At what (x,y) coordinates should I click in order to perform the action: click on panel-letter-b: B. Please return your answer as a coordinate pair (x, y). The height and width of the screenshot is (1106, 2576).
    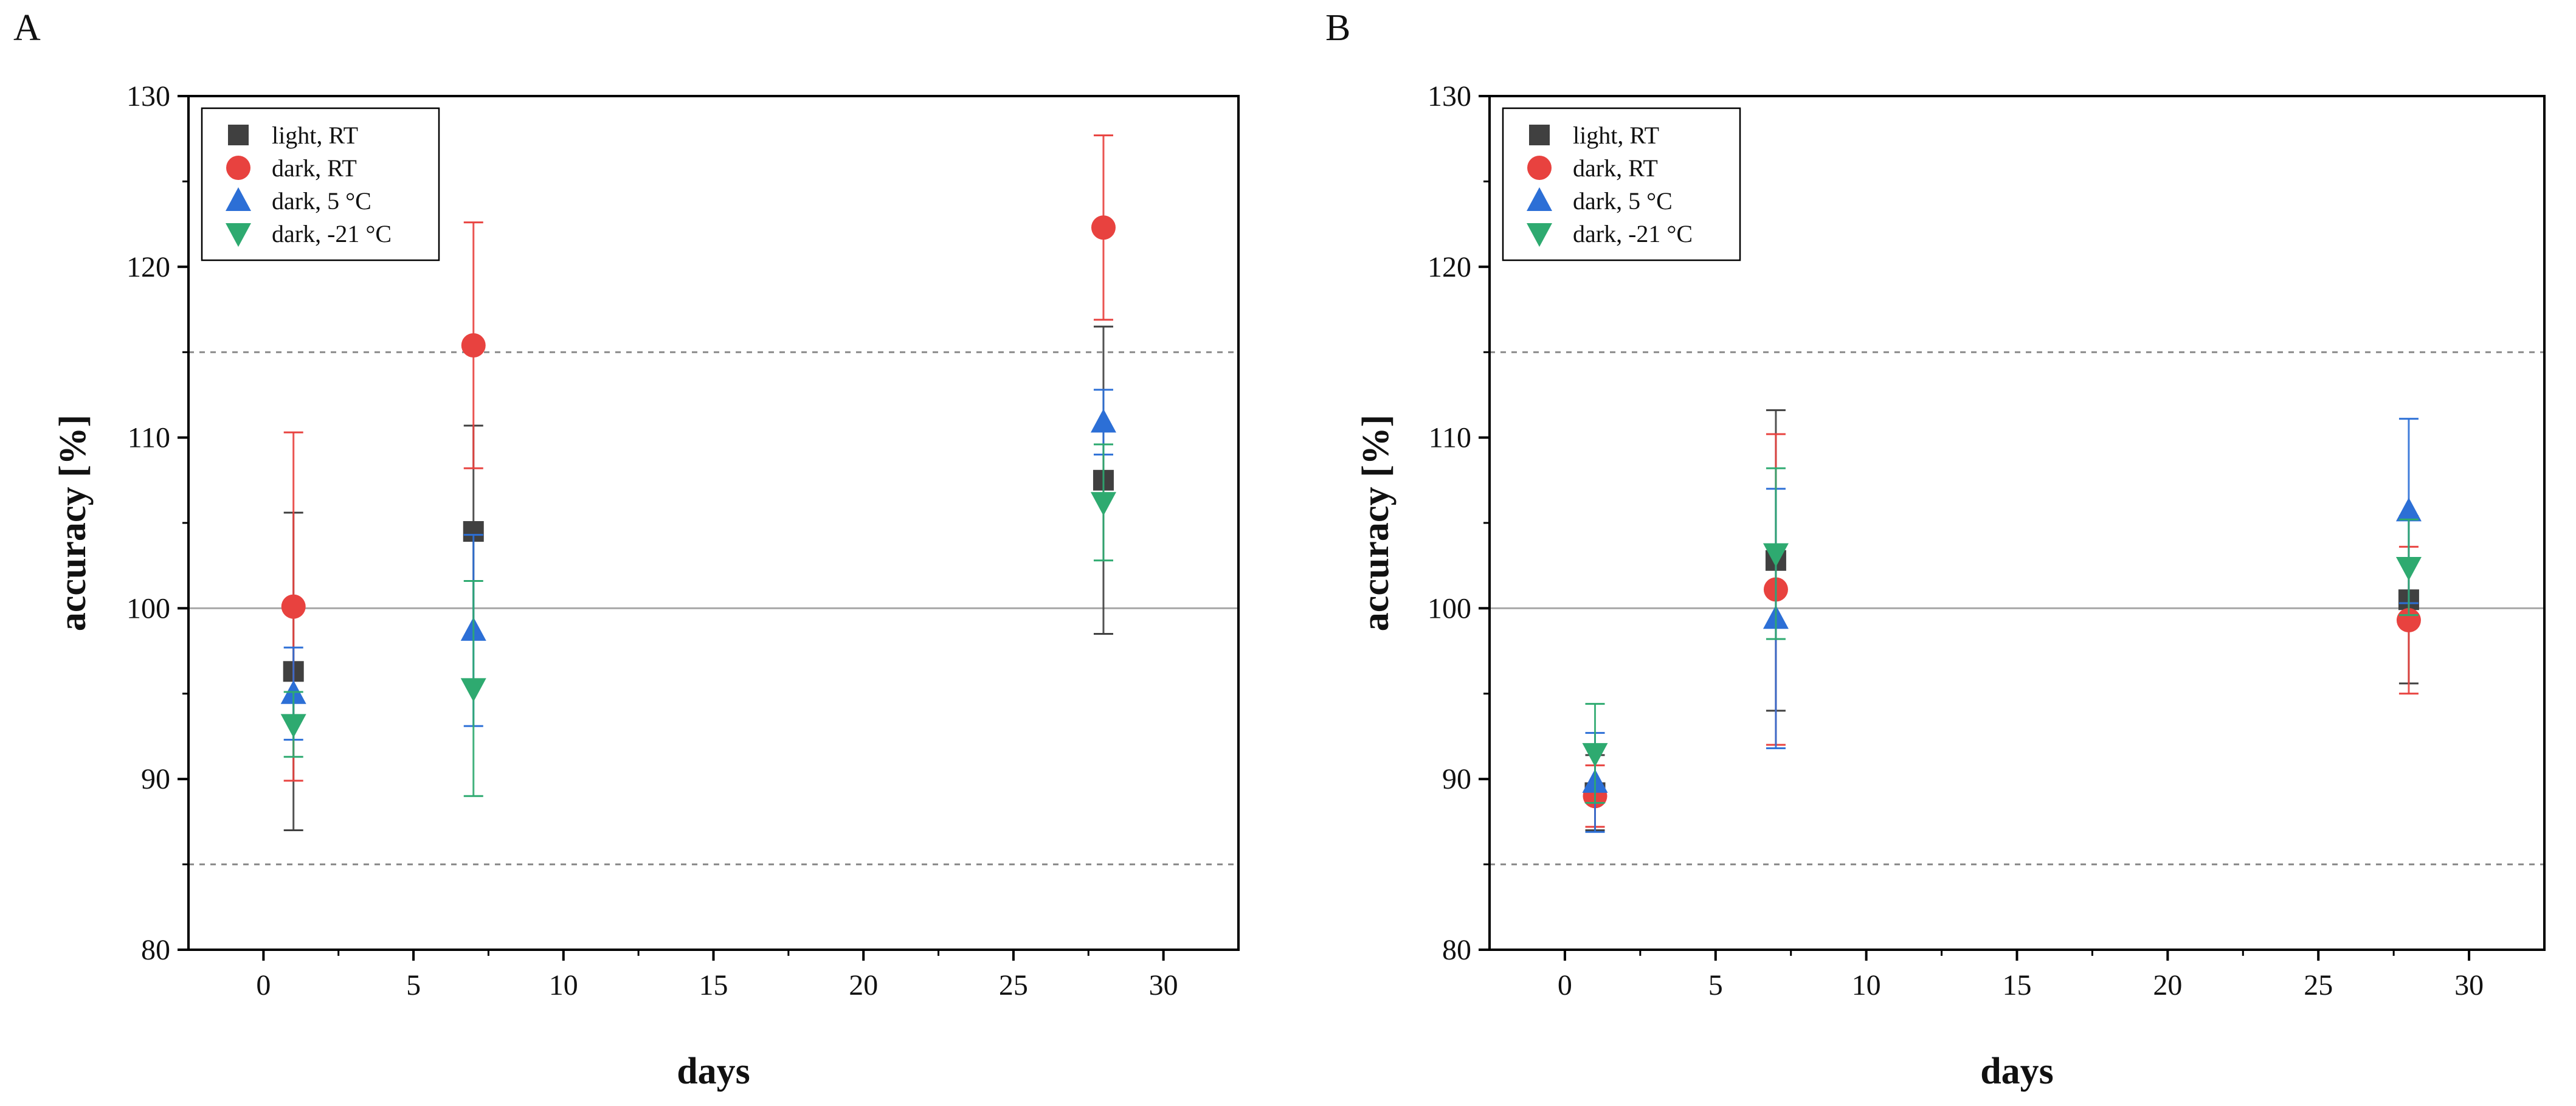
    Looking at the image, I should click on (1337, 28).